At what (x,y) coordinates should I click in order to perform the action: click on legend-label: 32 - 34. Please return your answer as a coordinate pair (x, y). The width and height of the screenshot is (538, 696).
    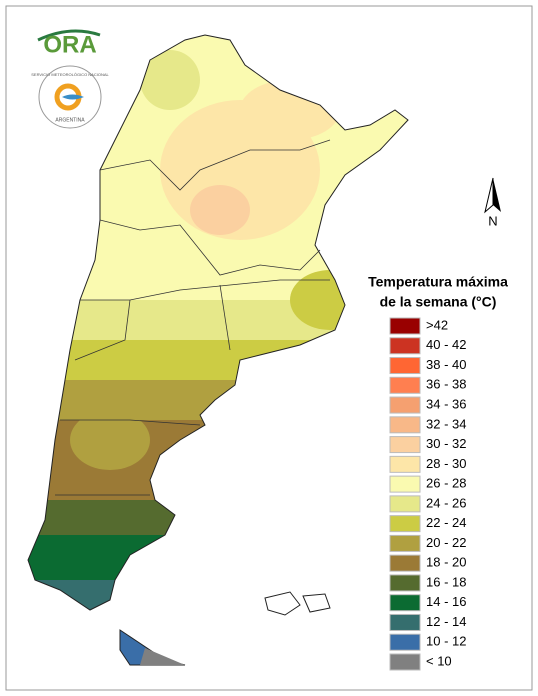
    Looking at the image, I should click on (446, 423).